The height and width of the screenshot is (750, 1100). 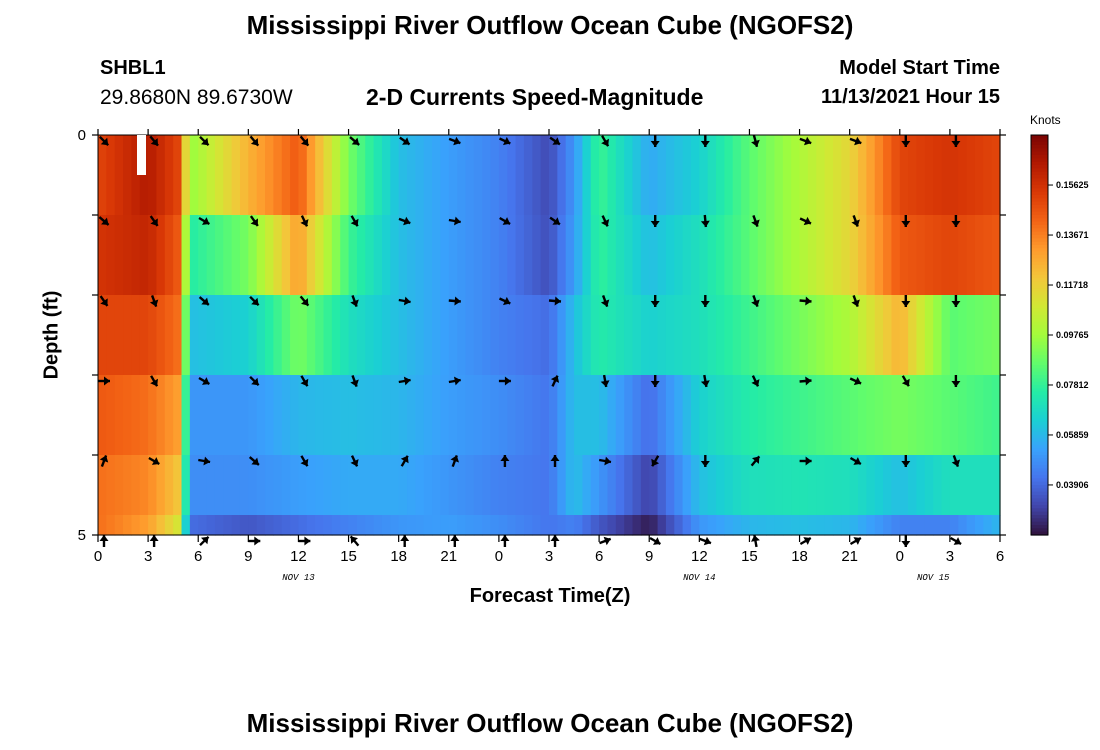 I want to click on y-tick-label: 5, so click(x=82, y=535).